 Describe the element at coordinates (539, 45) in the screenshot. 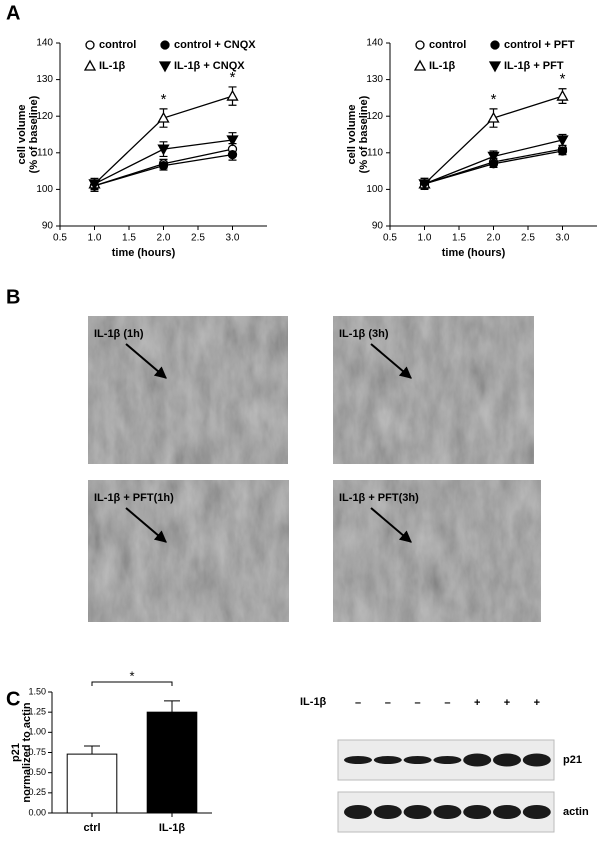

I see `legend-label: control + PFT` at that location.